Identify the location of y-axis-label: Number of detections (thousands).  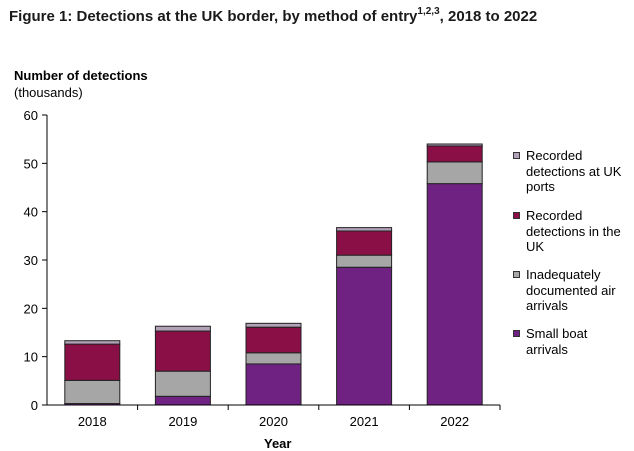
(81, 84).